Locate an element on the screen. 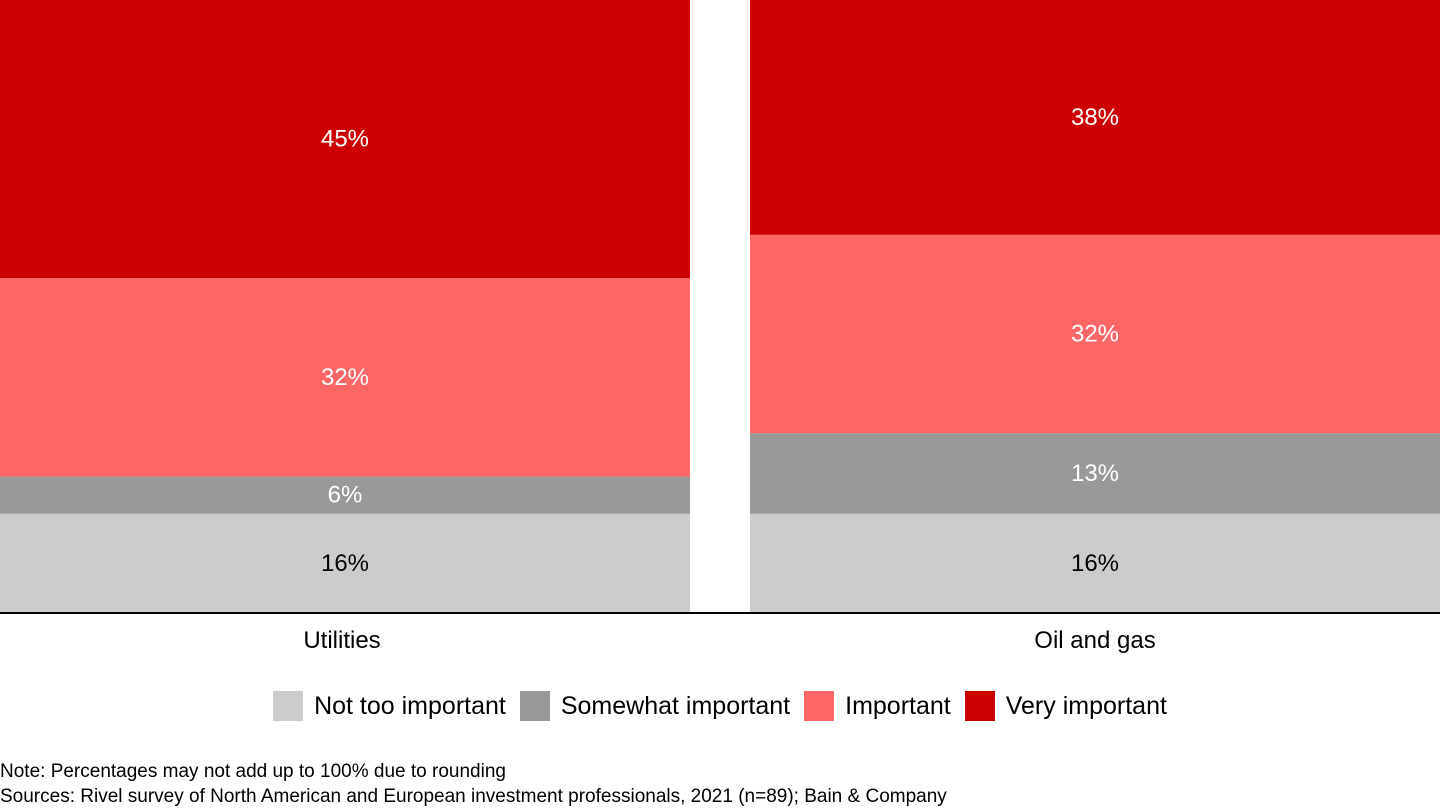  data-label-oil-and-gas-important: 32% is located at coordinates (1095, 334).